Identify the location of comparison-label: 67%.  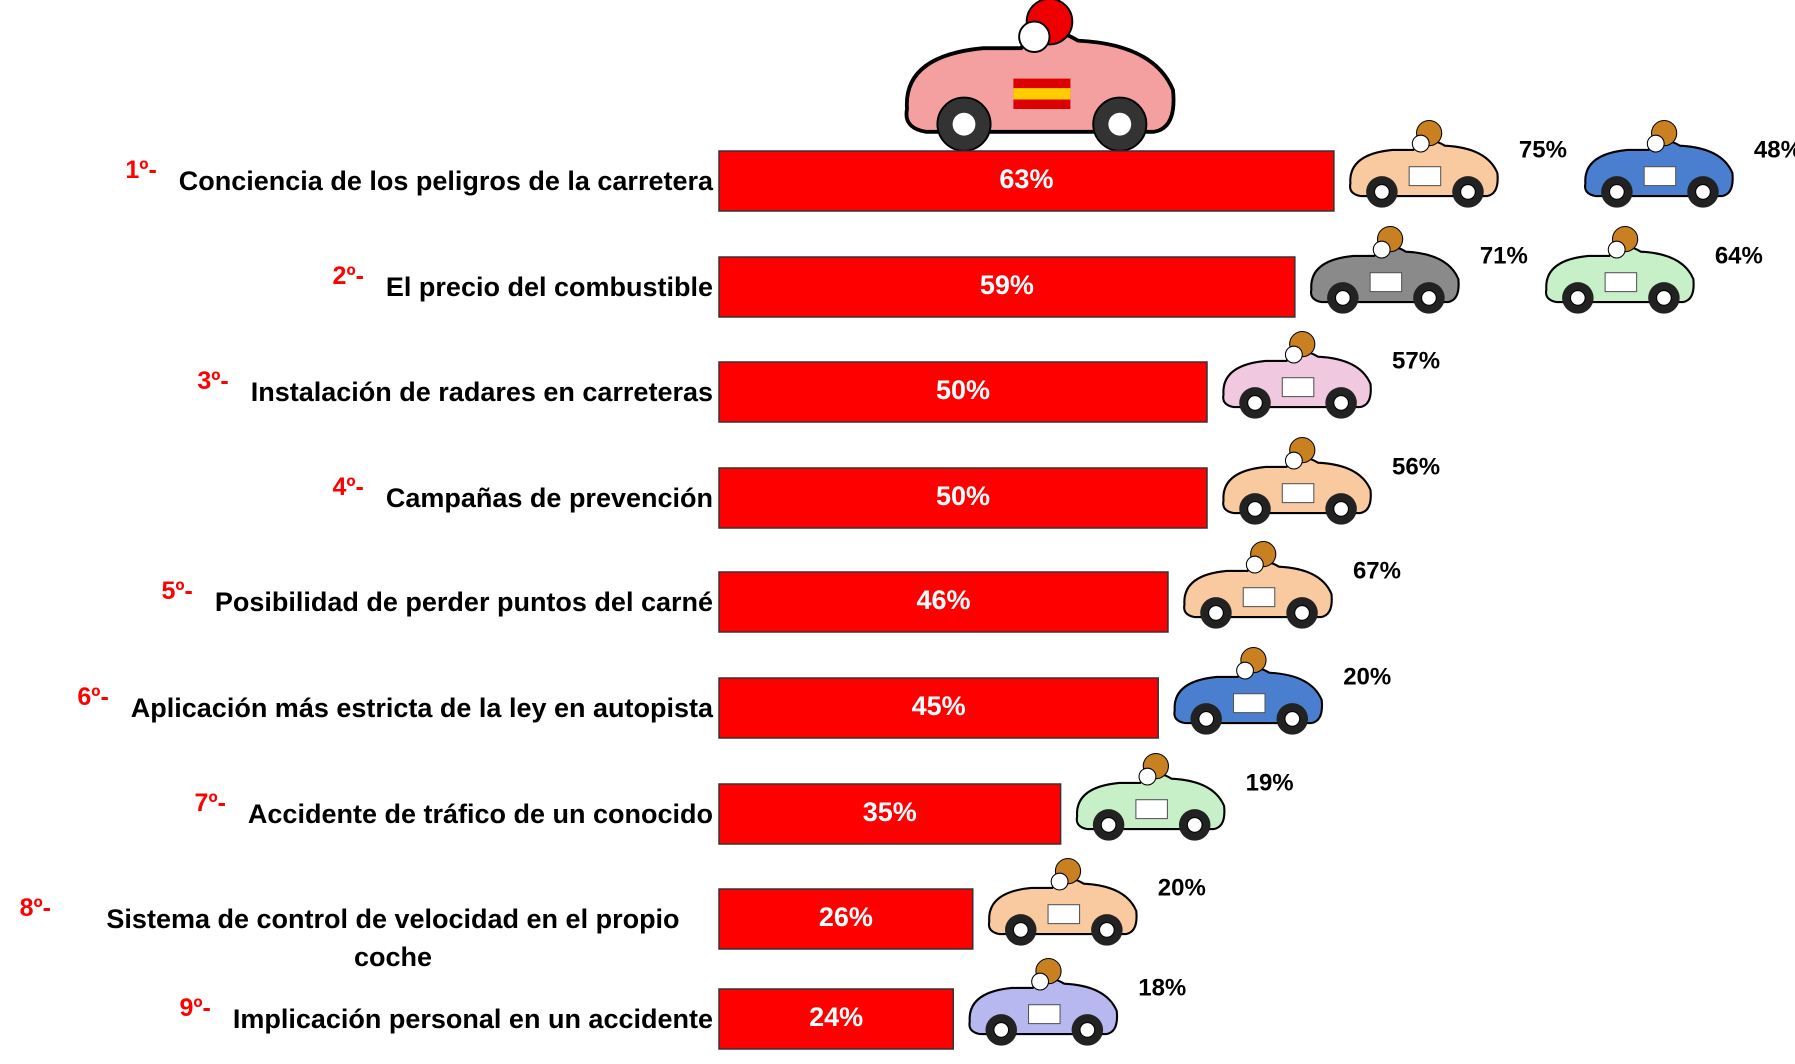
(1377, 570).